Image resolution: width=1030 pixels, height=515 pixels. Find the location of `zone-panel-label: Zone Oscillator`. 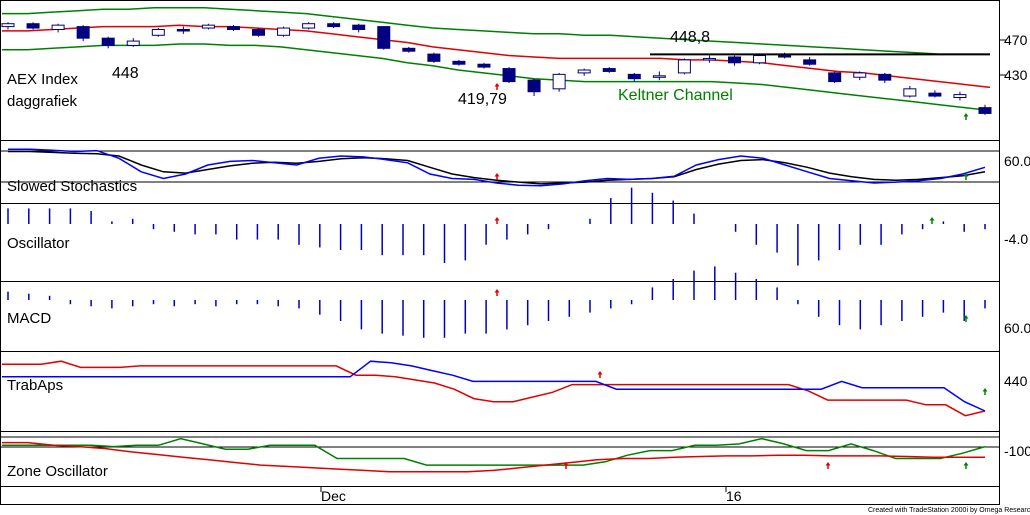

zone-panel-label: Zone Oscillator is located at coordinates (57, 471).